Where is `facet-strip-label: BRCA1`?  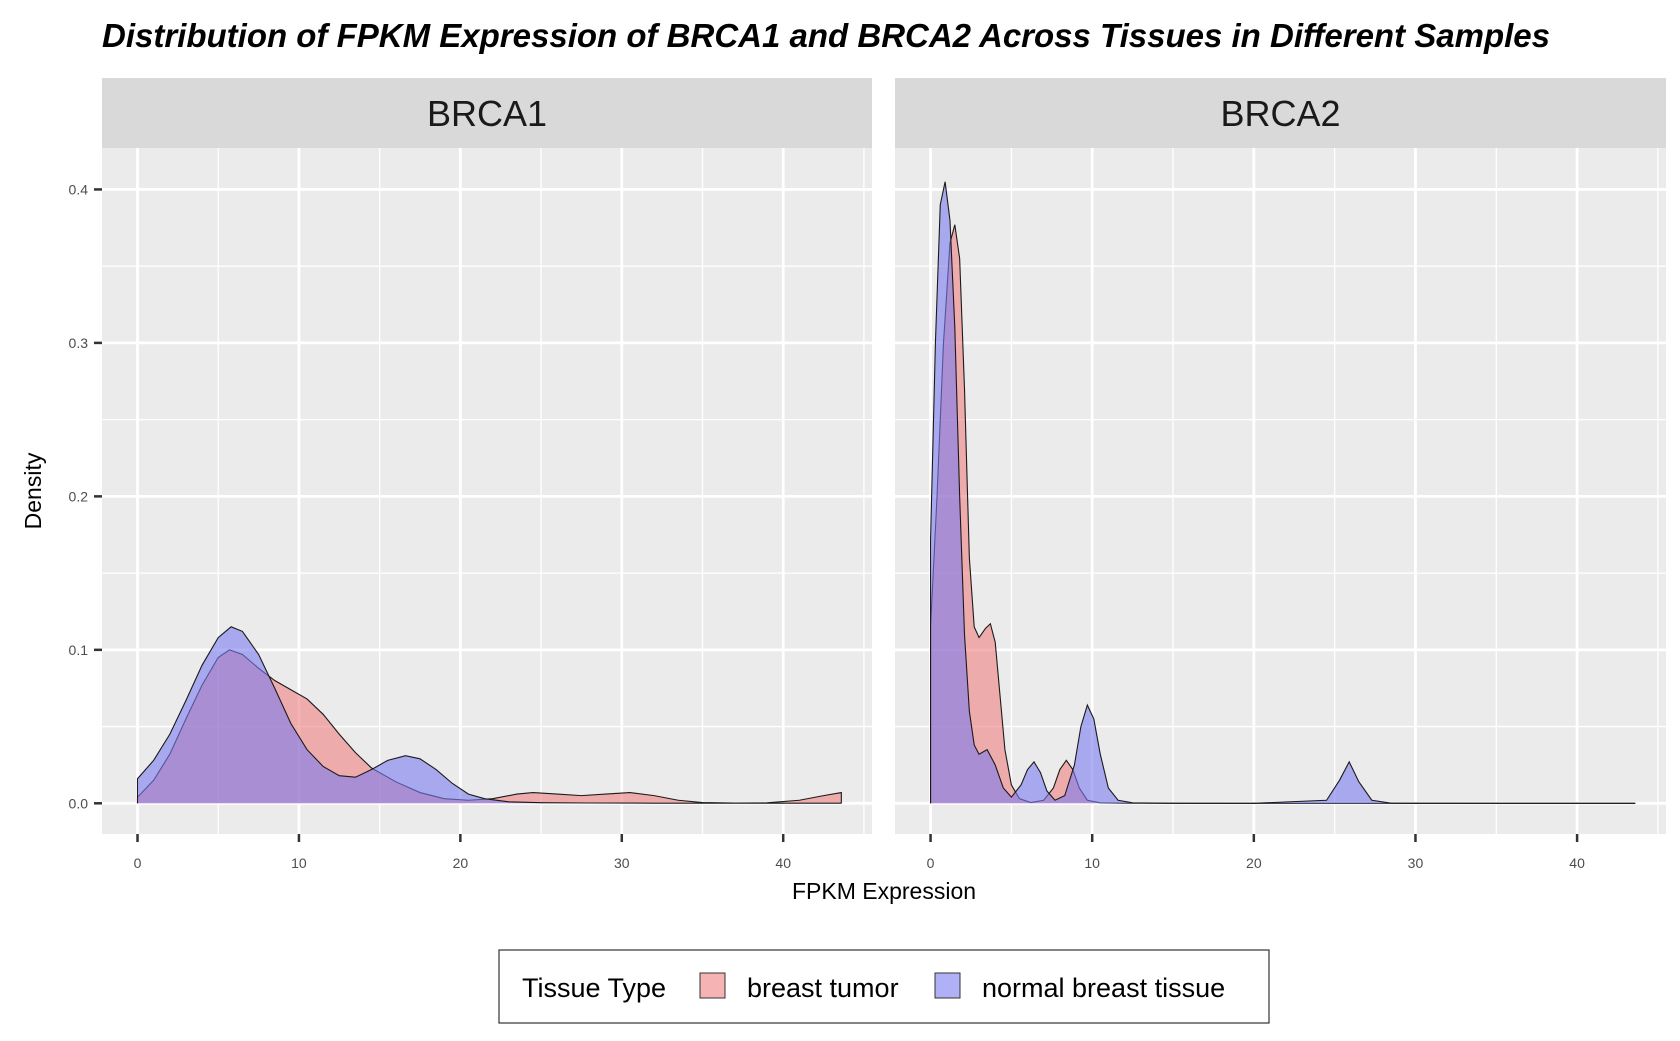
facet-strip-label: BRCA1 is located at coordinates (487, 113).